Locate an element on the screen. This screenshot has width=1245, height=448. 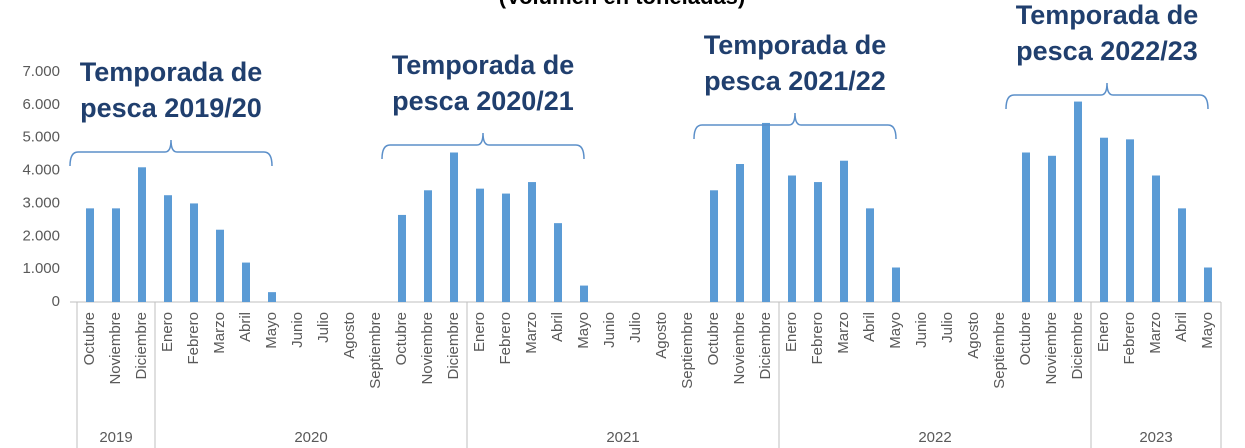
chart-title: (Volumen en toneladas) is located at coordinates (622, 4).